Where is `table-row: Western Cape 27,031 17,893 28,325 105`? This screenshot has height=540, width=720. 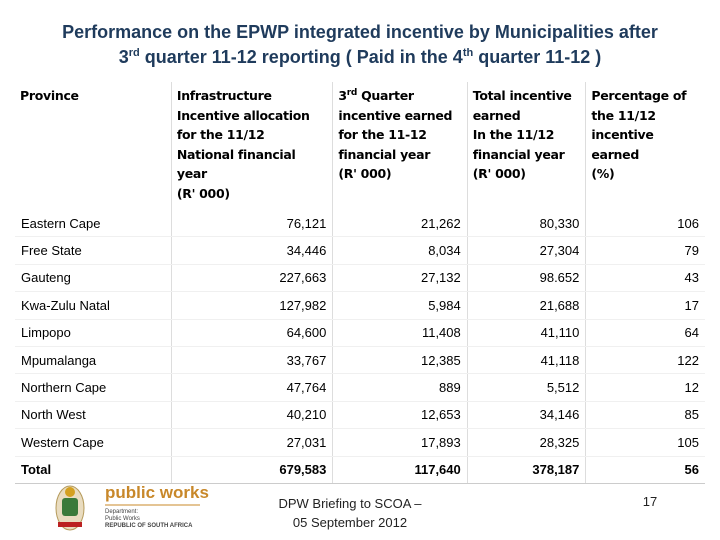
table-row: Western Cape 27,031 17,893 28,325 105 is located at coordinates (360, 442).